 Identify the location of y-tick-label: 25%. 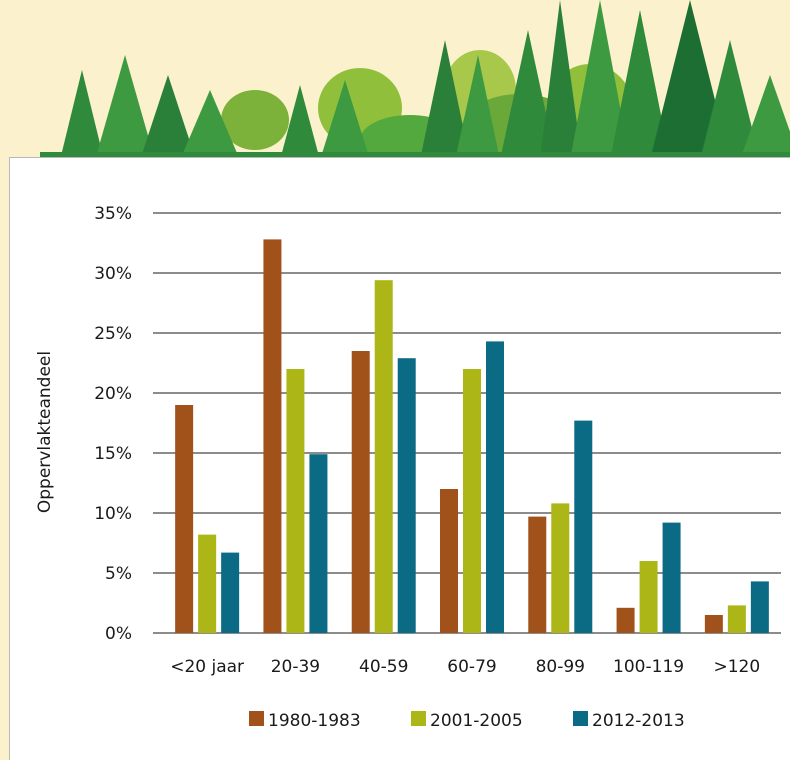
(113, 334).